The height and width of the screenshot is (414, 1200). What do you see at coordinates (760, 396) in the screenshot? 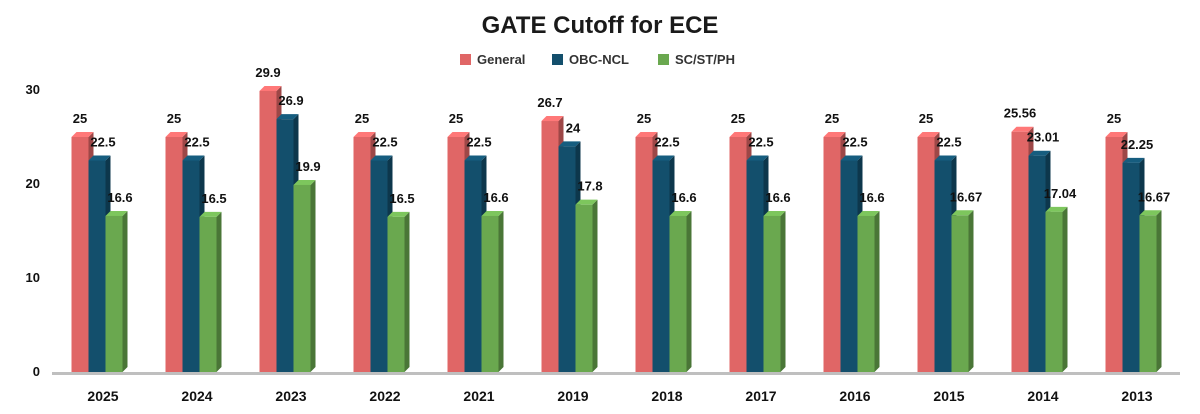
I see `x-tick-label: 2017` at bounding box center [760, 396].